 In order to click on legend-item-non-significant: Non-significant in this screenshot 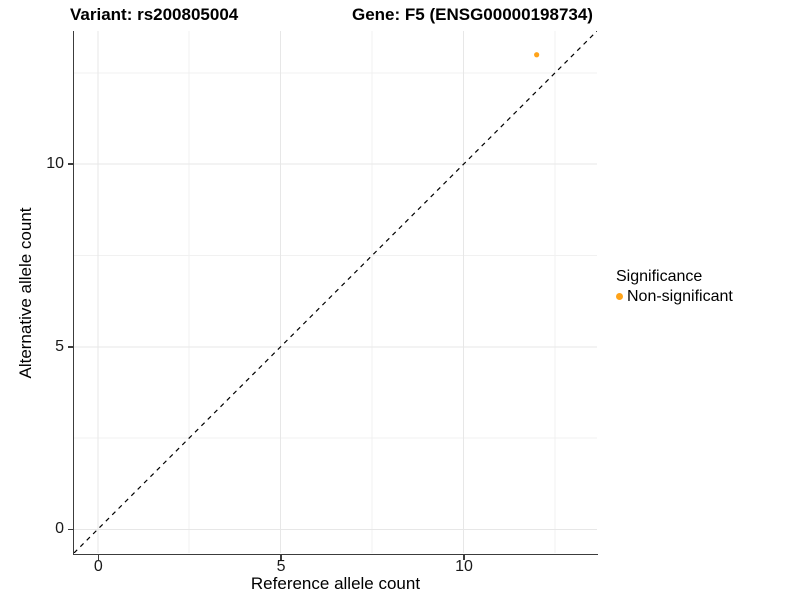, I will do `click(674, 296)`.